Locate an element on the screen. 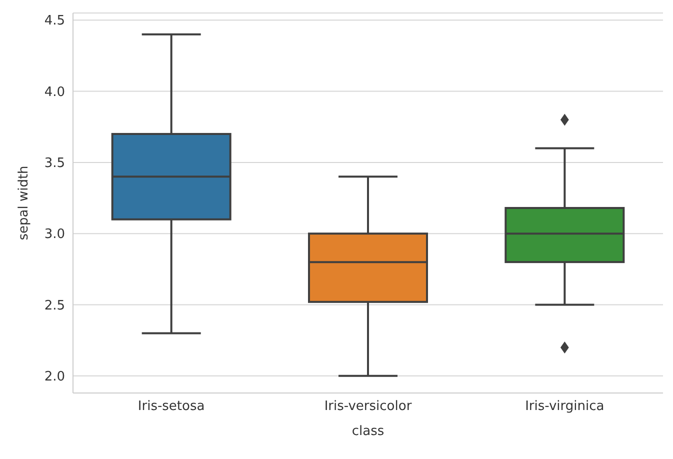 Image resolution: width=673 pixels, height=459 pixels. y-tick-label: 3.0 is located at coordinates (54, 234).